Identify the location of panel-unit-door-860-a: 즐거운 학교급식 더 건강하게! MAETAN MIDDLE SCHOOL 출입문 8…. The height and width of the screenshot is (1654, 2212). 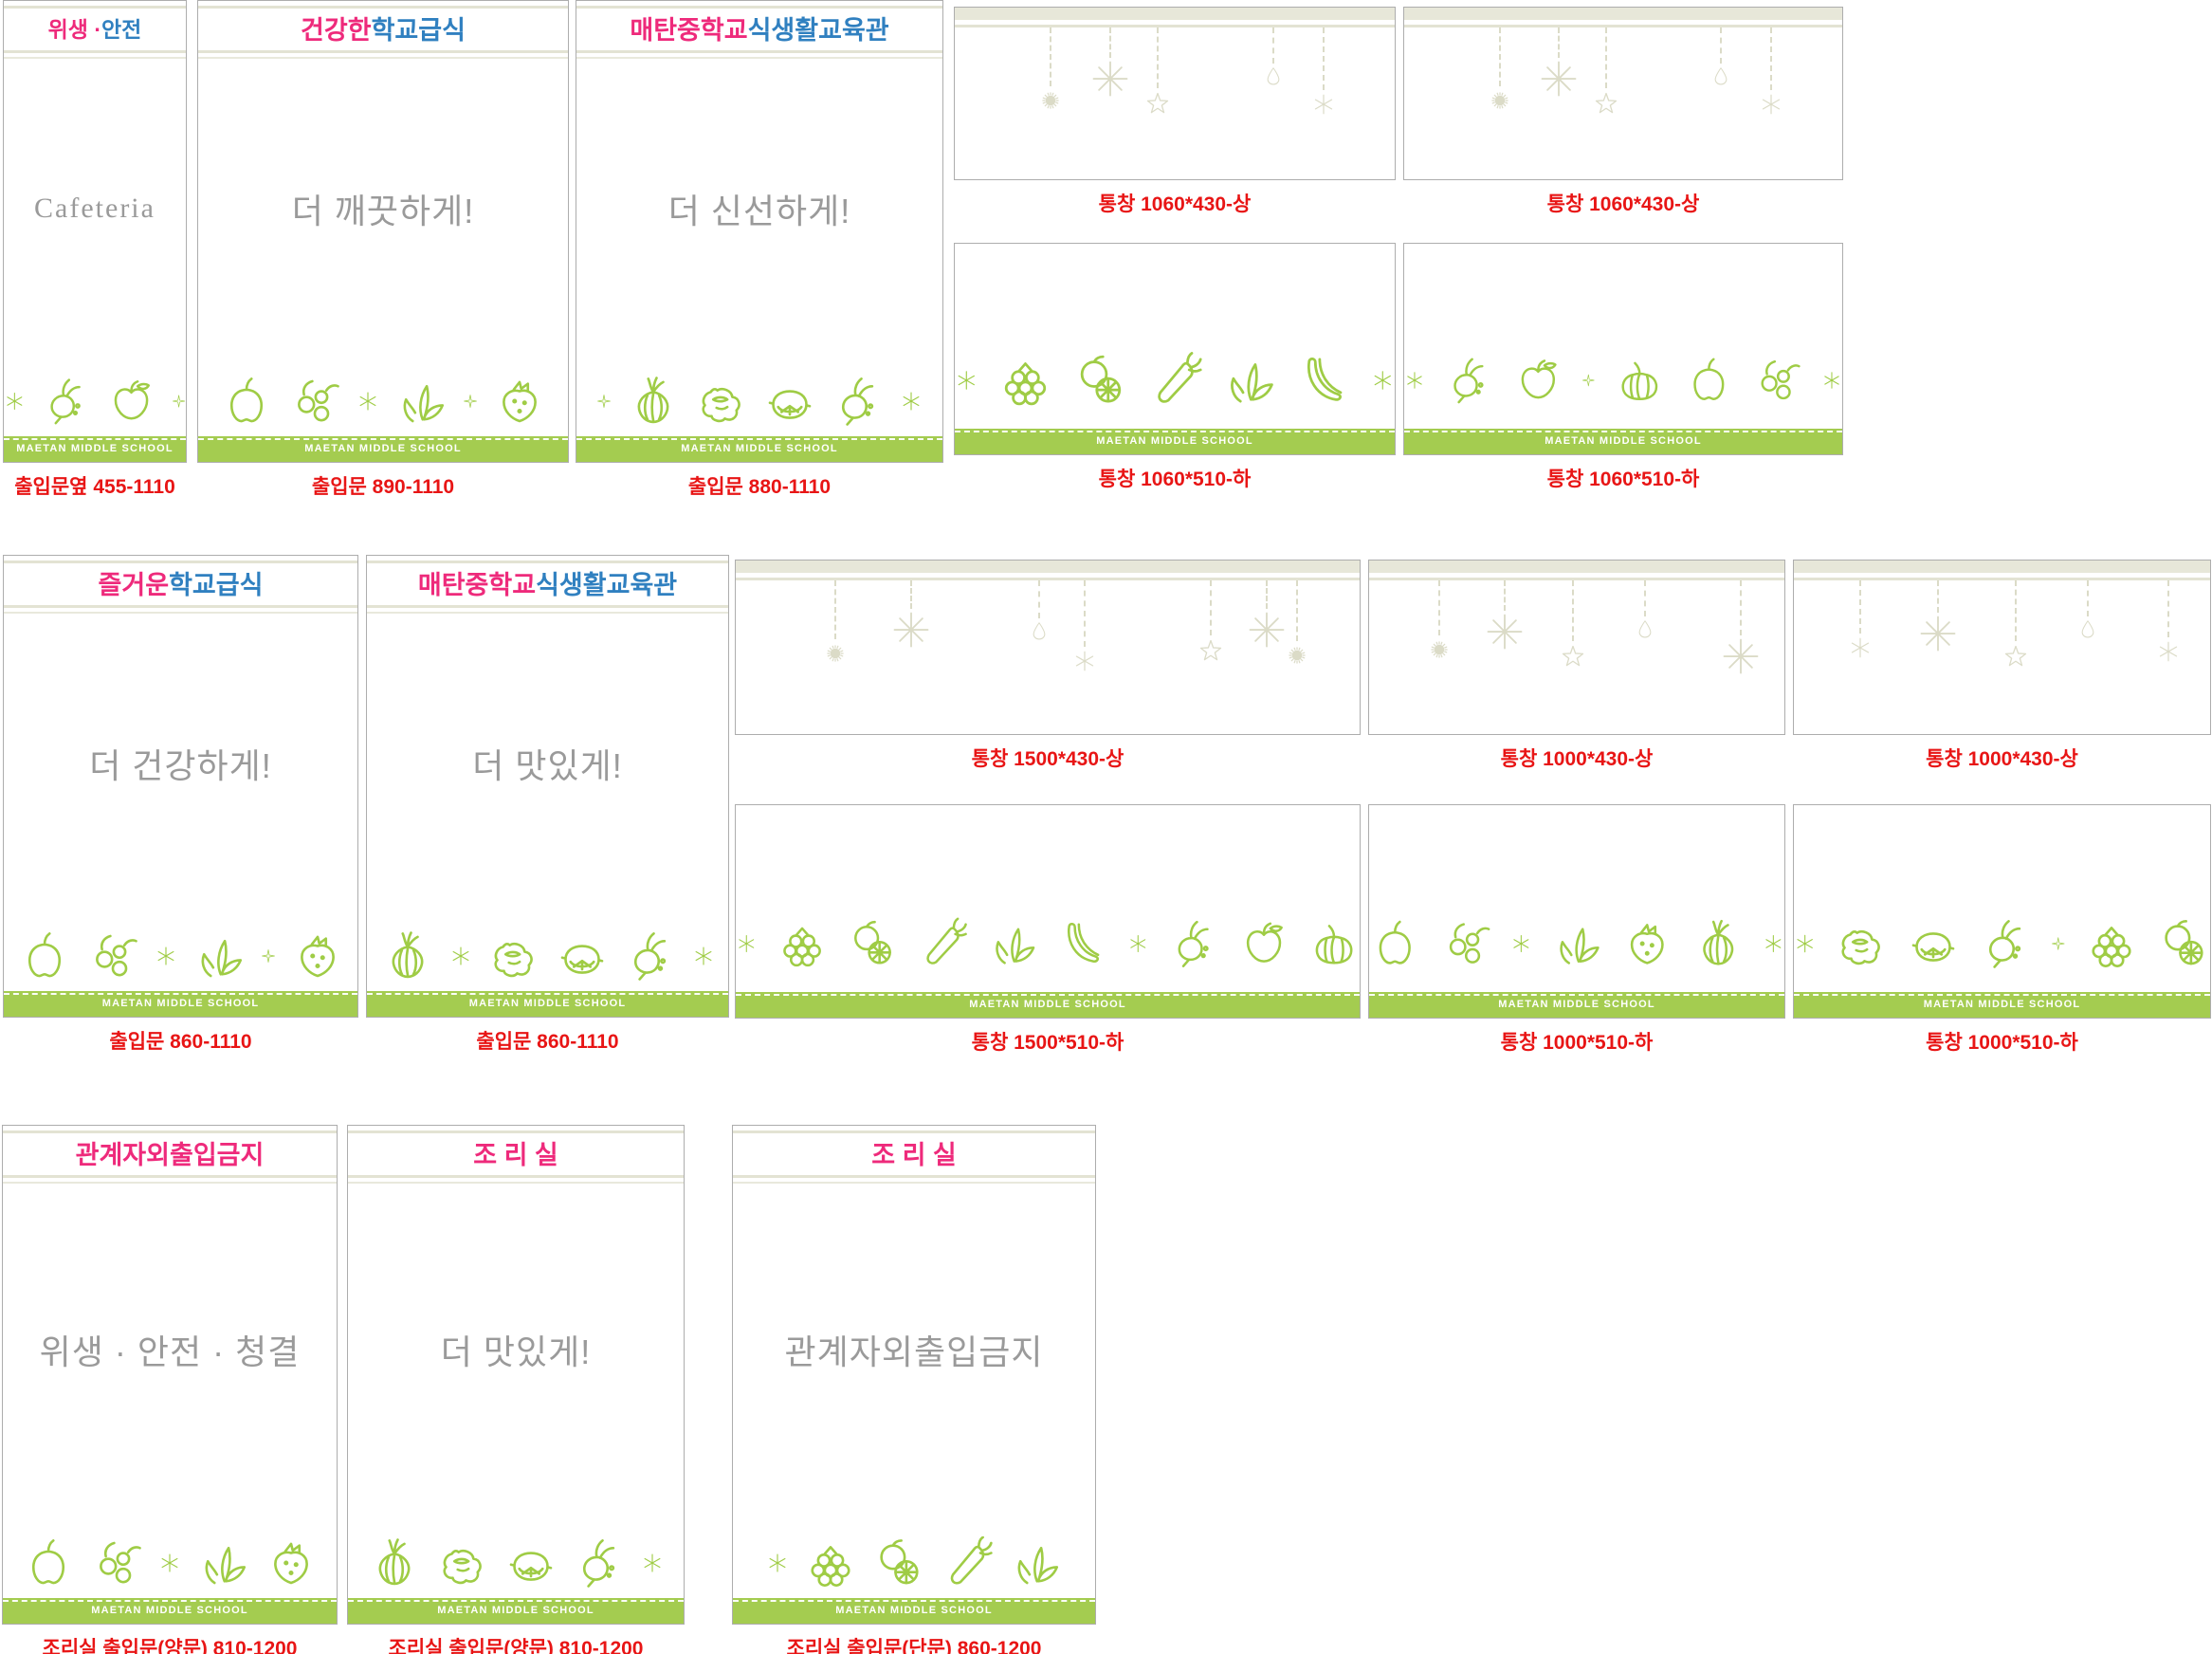
(180, 805).